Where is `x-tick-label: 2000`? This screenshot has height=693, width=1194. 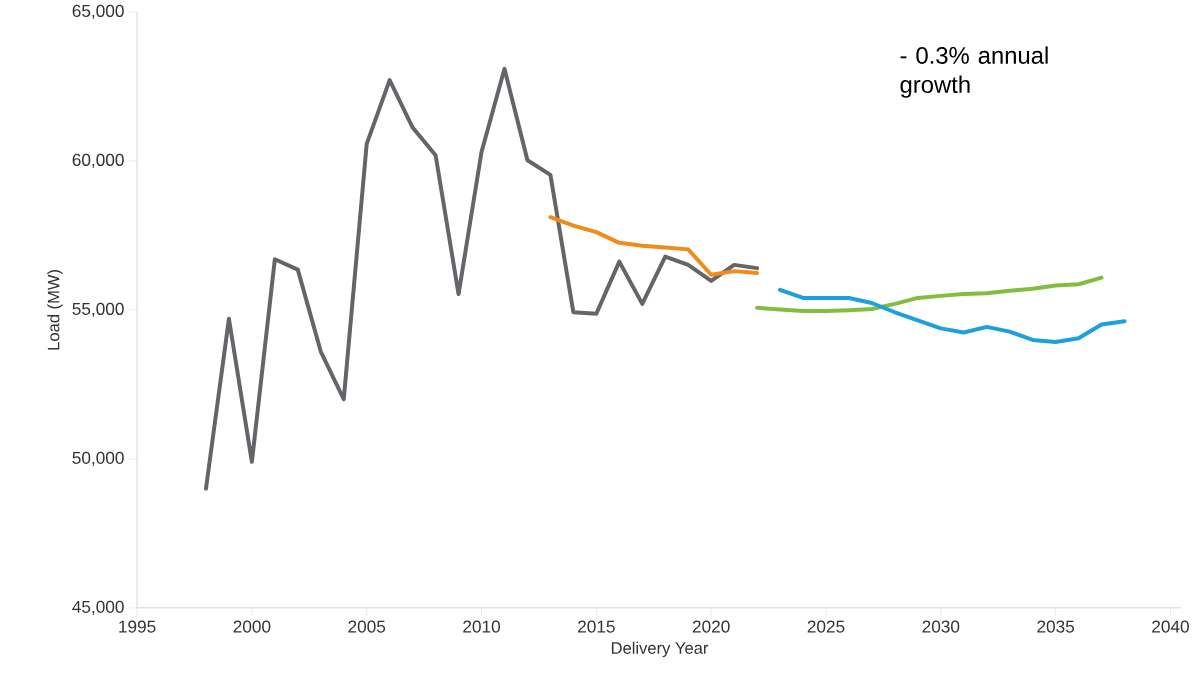 x-tick-label: 2000 is located at coordinates (252, 626).